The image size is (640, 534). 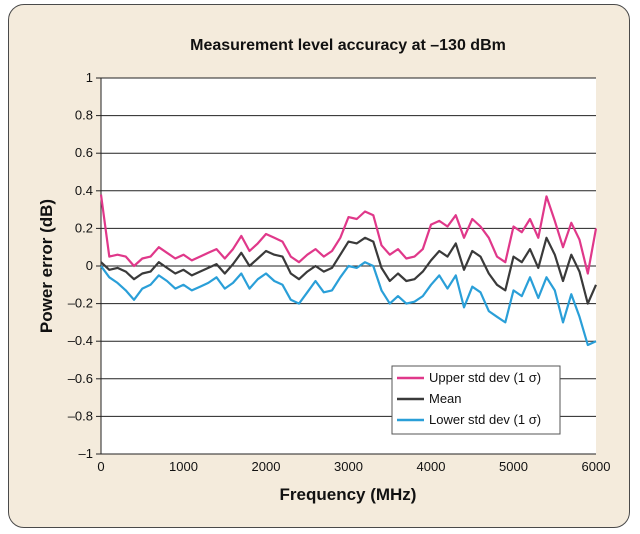 I want to click on x-tick-label: 0, so click(x=100, y=466).